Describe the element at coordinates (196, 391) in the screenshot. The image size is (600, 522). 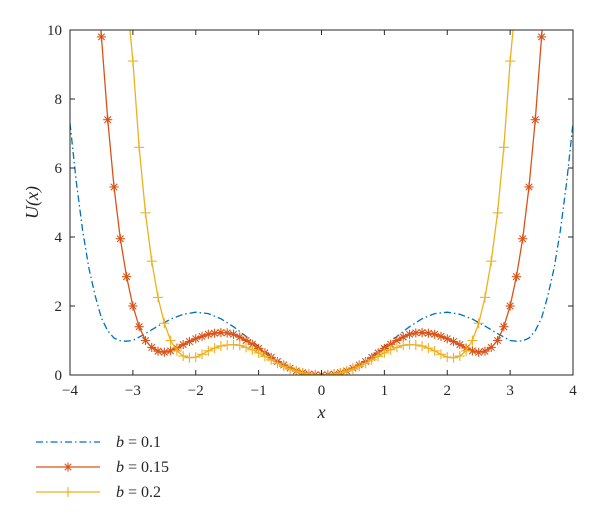
I see `x-tick-label: −2` at that location.